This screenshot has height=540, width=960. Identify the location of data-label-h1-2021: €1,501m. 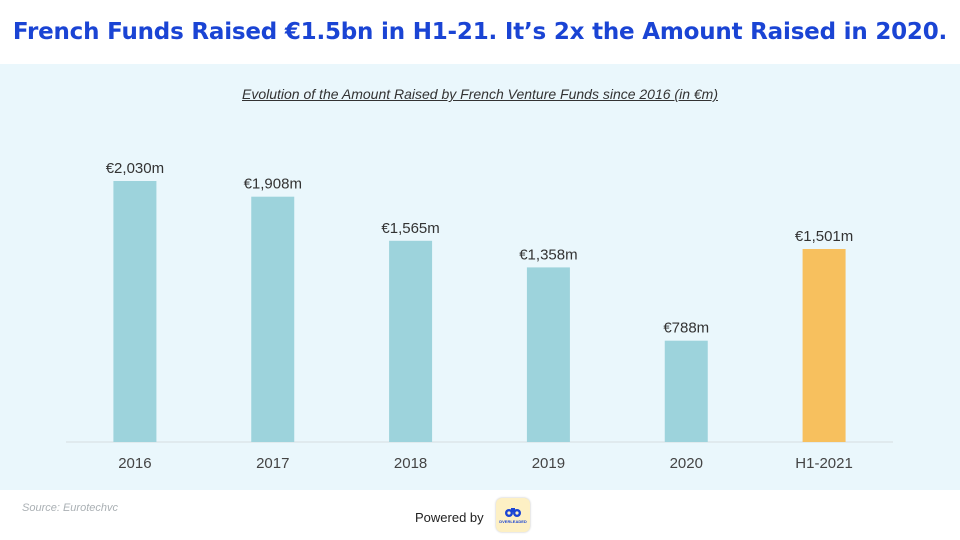
(824, 236).